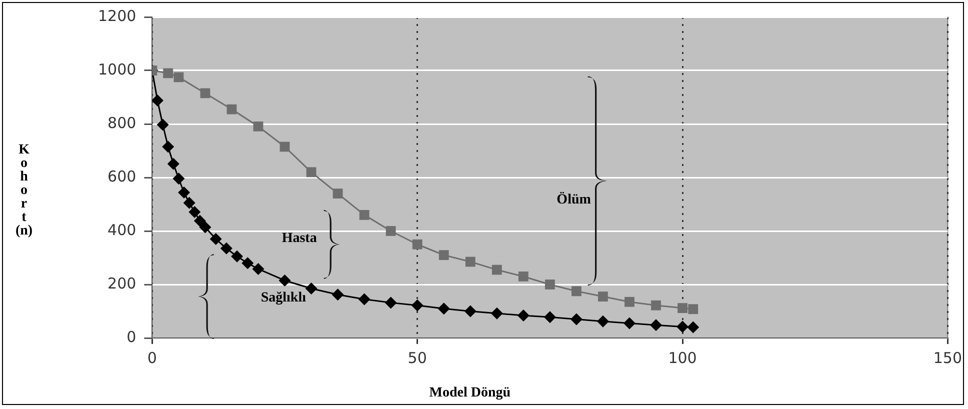 Image resolution: width=968 pixels, height=409 pixels. What do you see at coordinates (122, 123) in the screenshot?
I see `y-tick-label: 800` at bounding box center [122, 123].